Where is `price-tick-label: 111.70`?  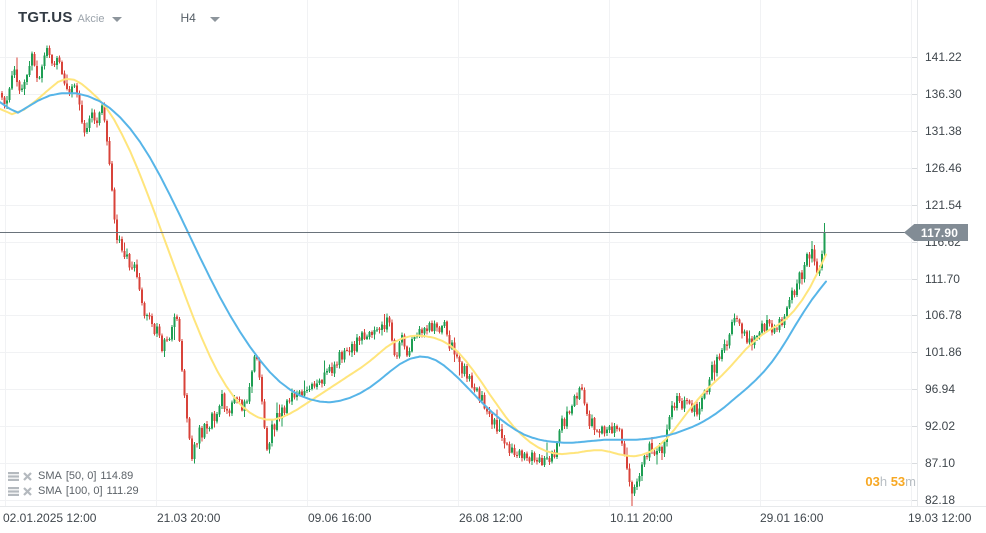 price-tick-label: 111.70 is located at coordinates (942, 278).